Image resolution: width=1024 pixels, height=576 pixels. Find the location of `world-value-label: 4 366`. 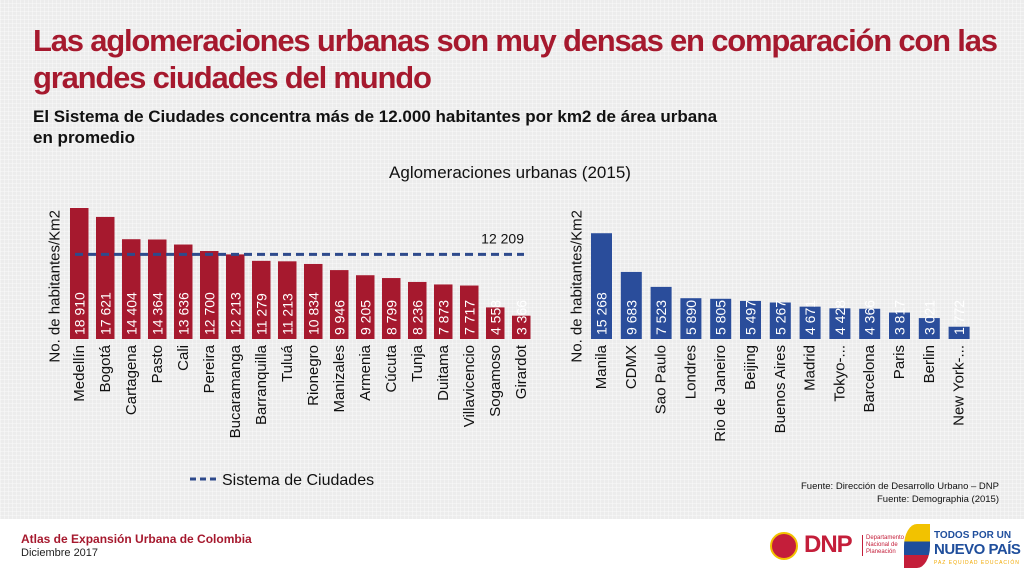

world-value-label: 4 366 is located at coordinates (870, 317).